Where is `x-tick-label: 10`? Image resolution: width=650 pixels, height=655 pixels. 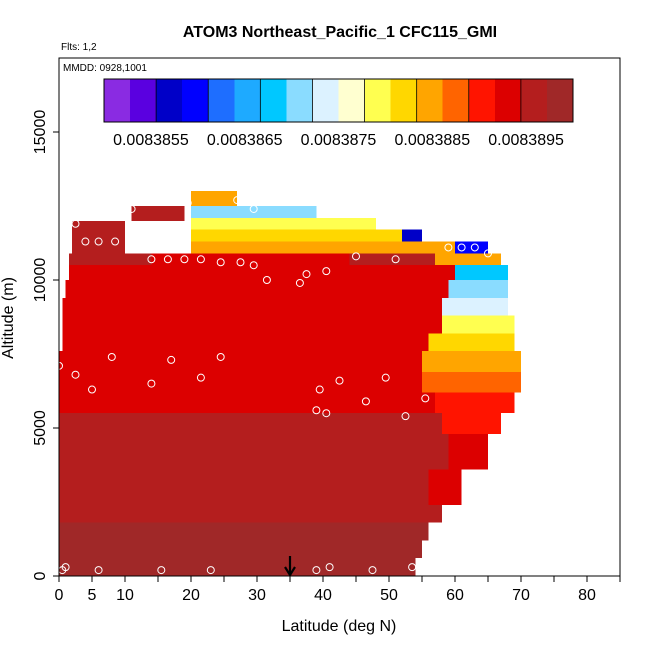 x-tick-label: 10 is located at coordinates (125, 595).